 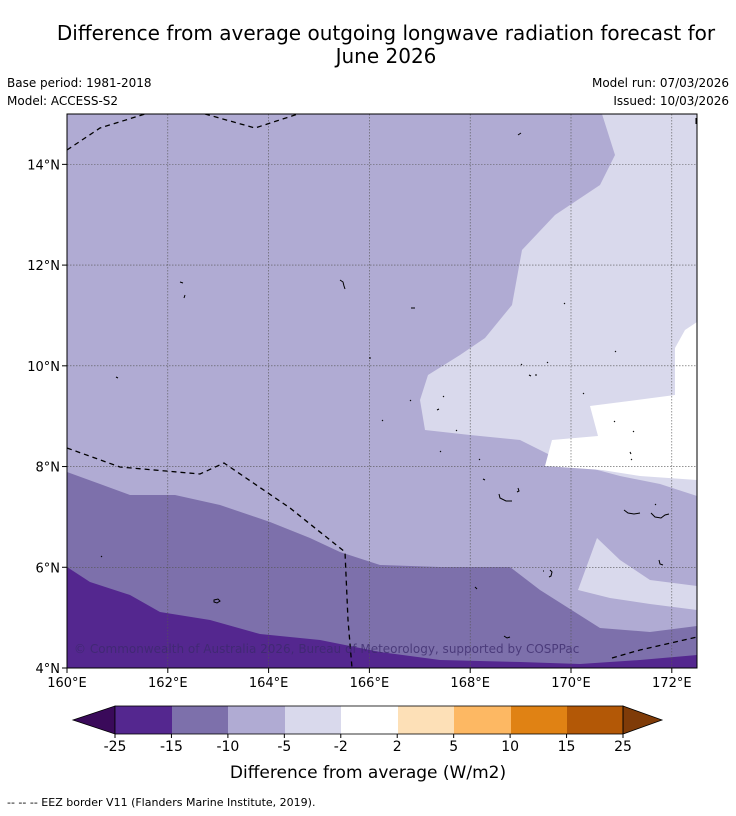 I want to click on model-run: Model run: 07/03/2026, so click(x=660, y=83).